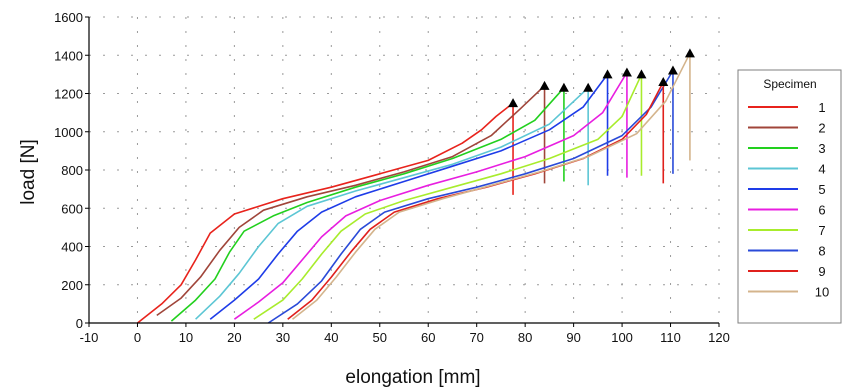 The width and height of the screenshot is (849, 389). What do you see at coordinates (72, 247) in the screenshot?
I see `y-tick-label: 400` at bounding box center [72, 247].